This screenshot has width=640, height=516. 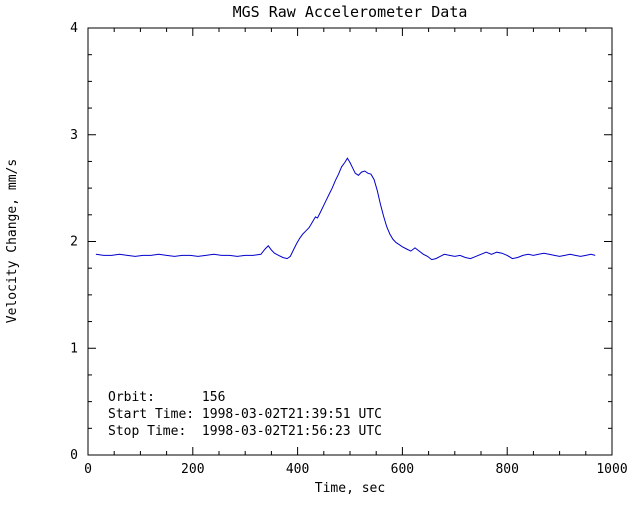 I want to click on y-axis-label: Velocity Change, mm/s, so click(x=12, y=241).